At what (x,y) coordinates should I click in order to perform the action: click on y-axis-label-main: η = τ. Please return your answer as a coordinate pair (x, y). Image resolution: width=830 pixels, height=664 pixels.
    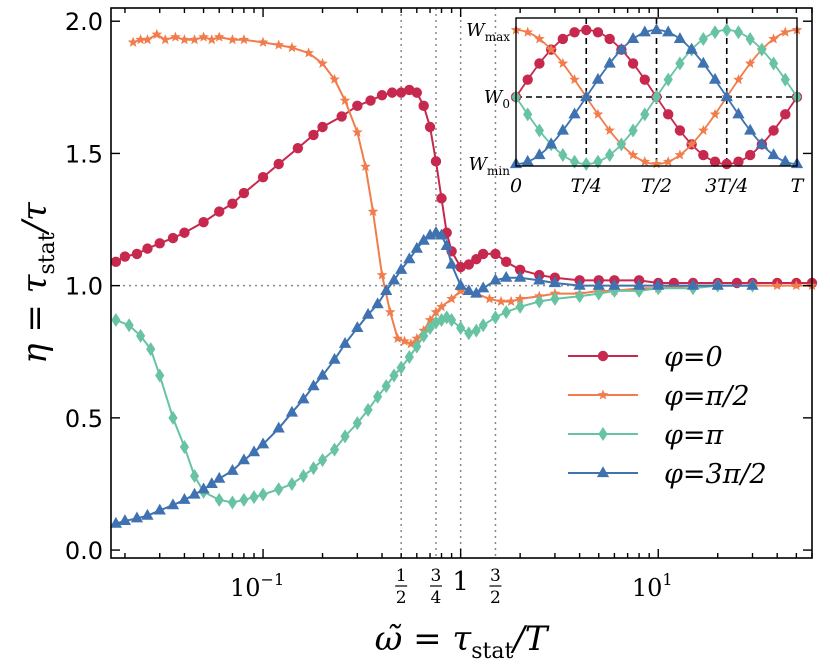
    Looking at the image, I should click on (35, 318).